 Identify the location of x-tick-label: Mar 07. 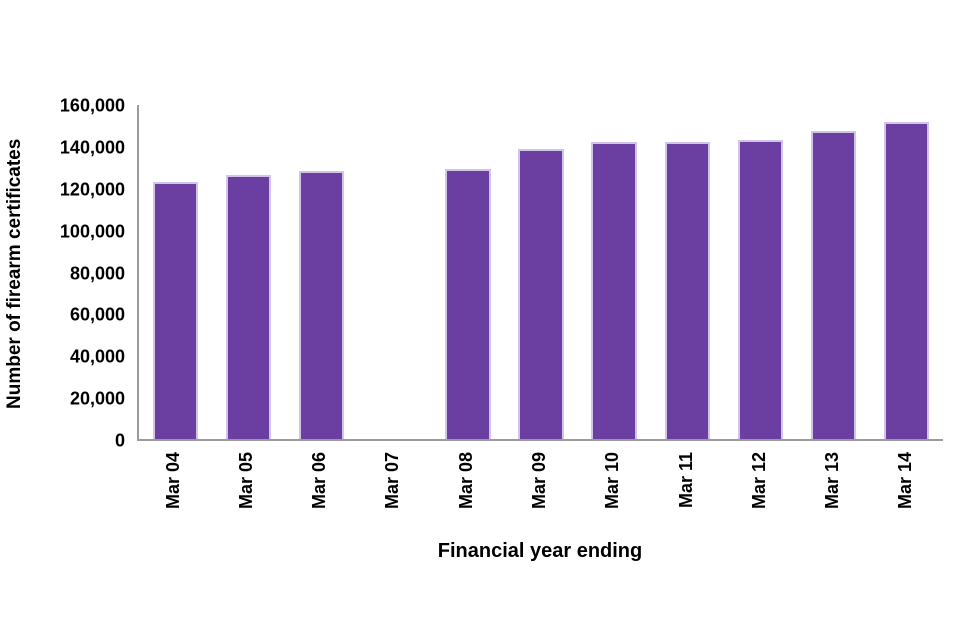
(392, 481).